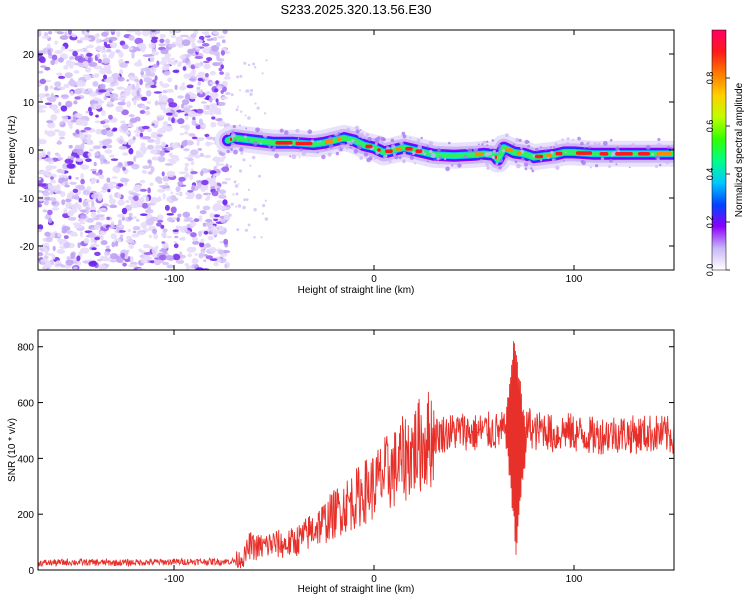 The height and width of the screenshot is (600, 750). Describe the element at coordinates (25, 348) in the screenshot. I see `y-tick-label: 800` at that location.